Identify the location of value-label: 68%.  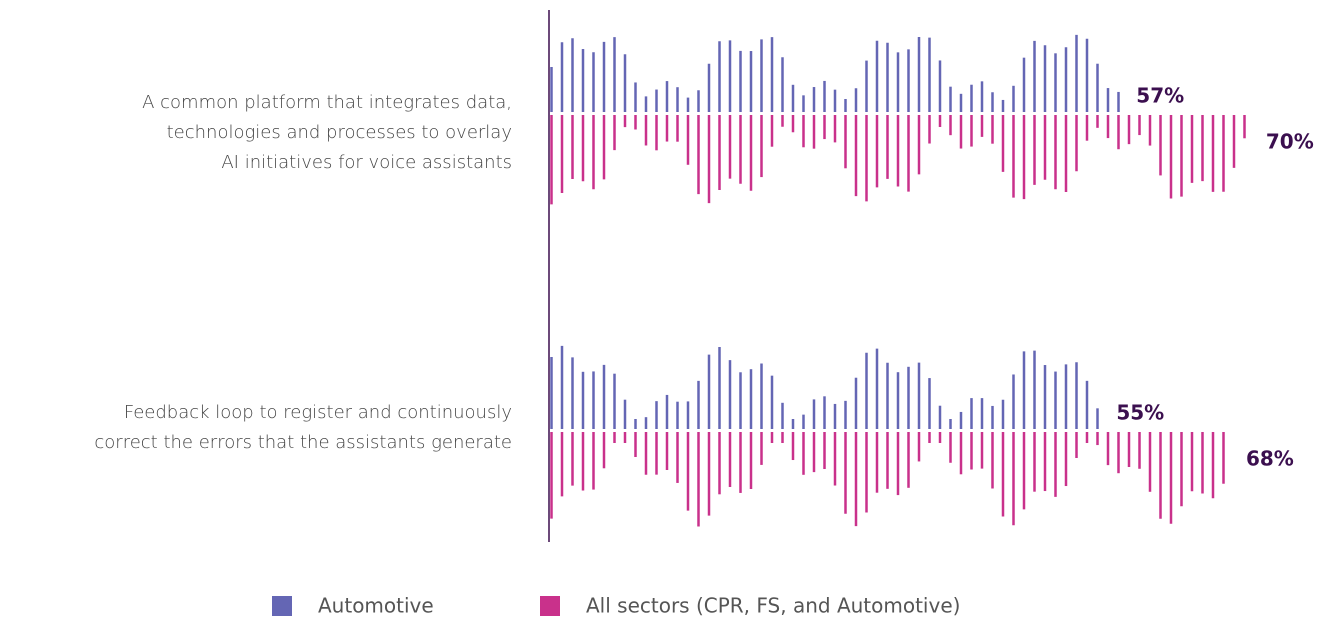
(1270, 459).